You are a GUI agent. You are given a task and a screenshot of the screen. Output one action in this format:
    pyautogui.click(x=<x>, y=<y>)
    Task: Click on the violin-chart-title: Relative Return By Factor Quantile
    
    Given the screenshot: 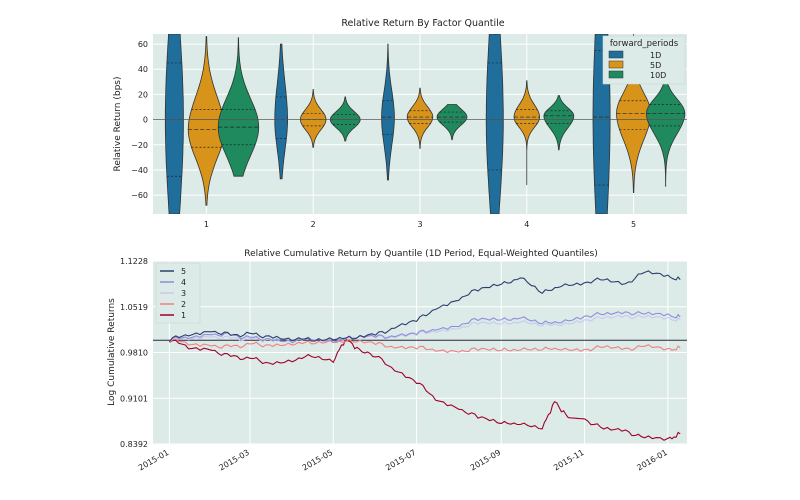 What is the action you would take?
    pyautogui.click(x=422, y=23)
    